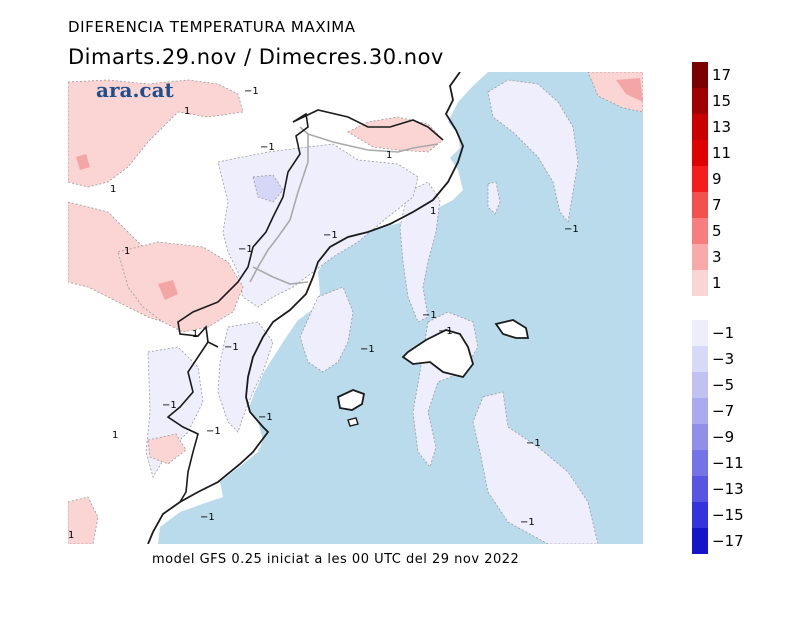 The width and height of the screenshot is (800, 617). Describe the element at coordinates (717, 179) in the screenshot. I see `legend-warm-label: 9` at that location.